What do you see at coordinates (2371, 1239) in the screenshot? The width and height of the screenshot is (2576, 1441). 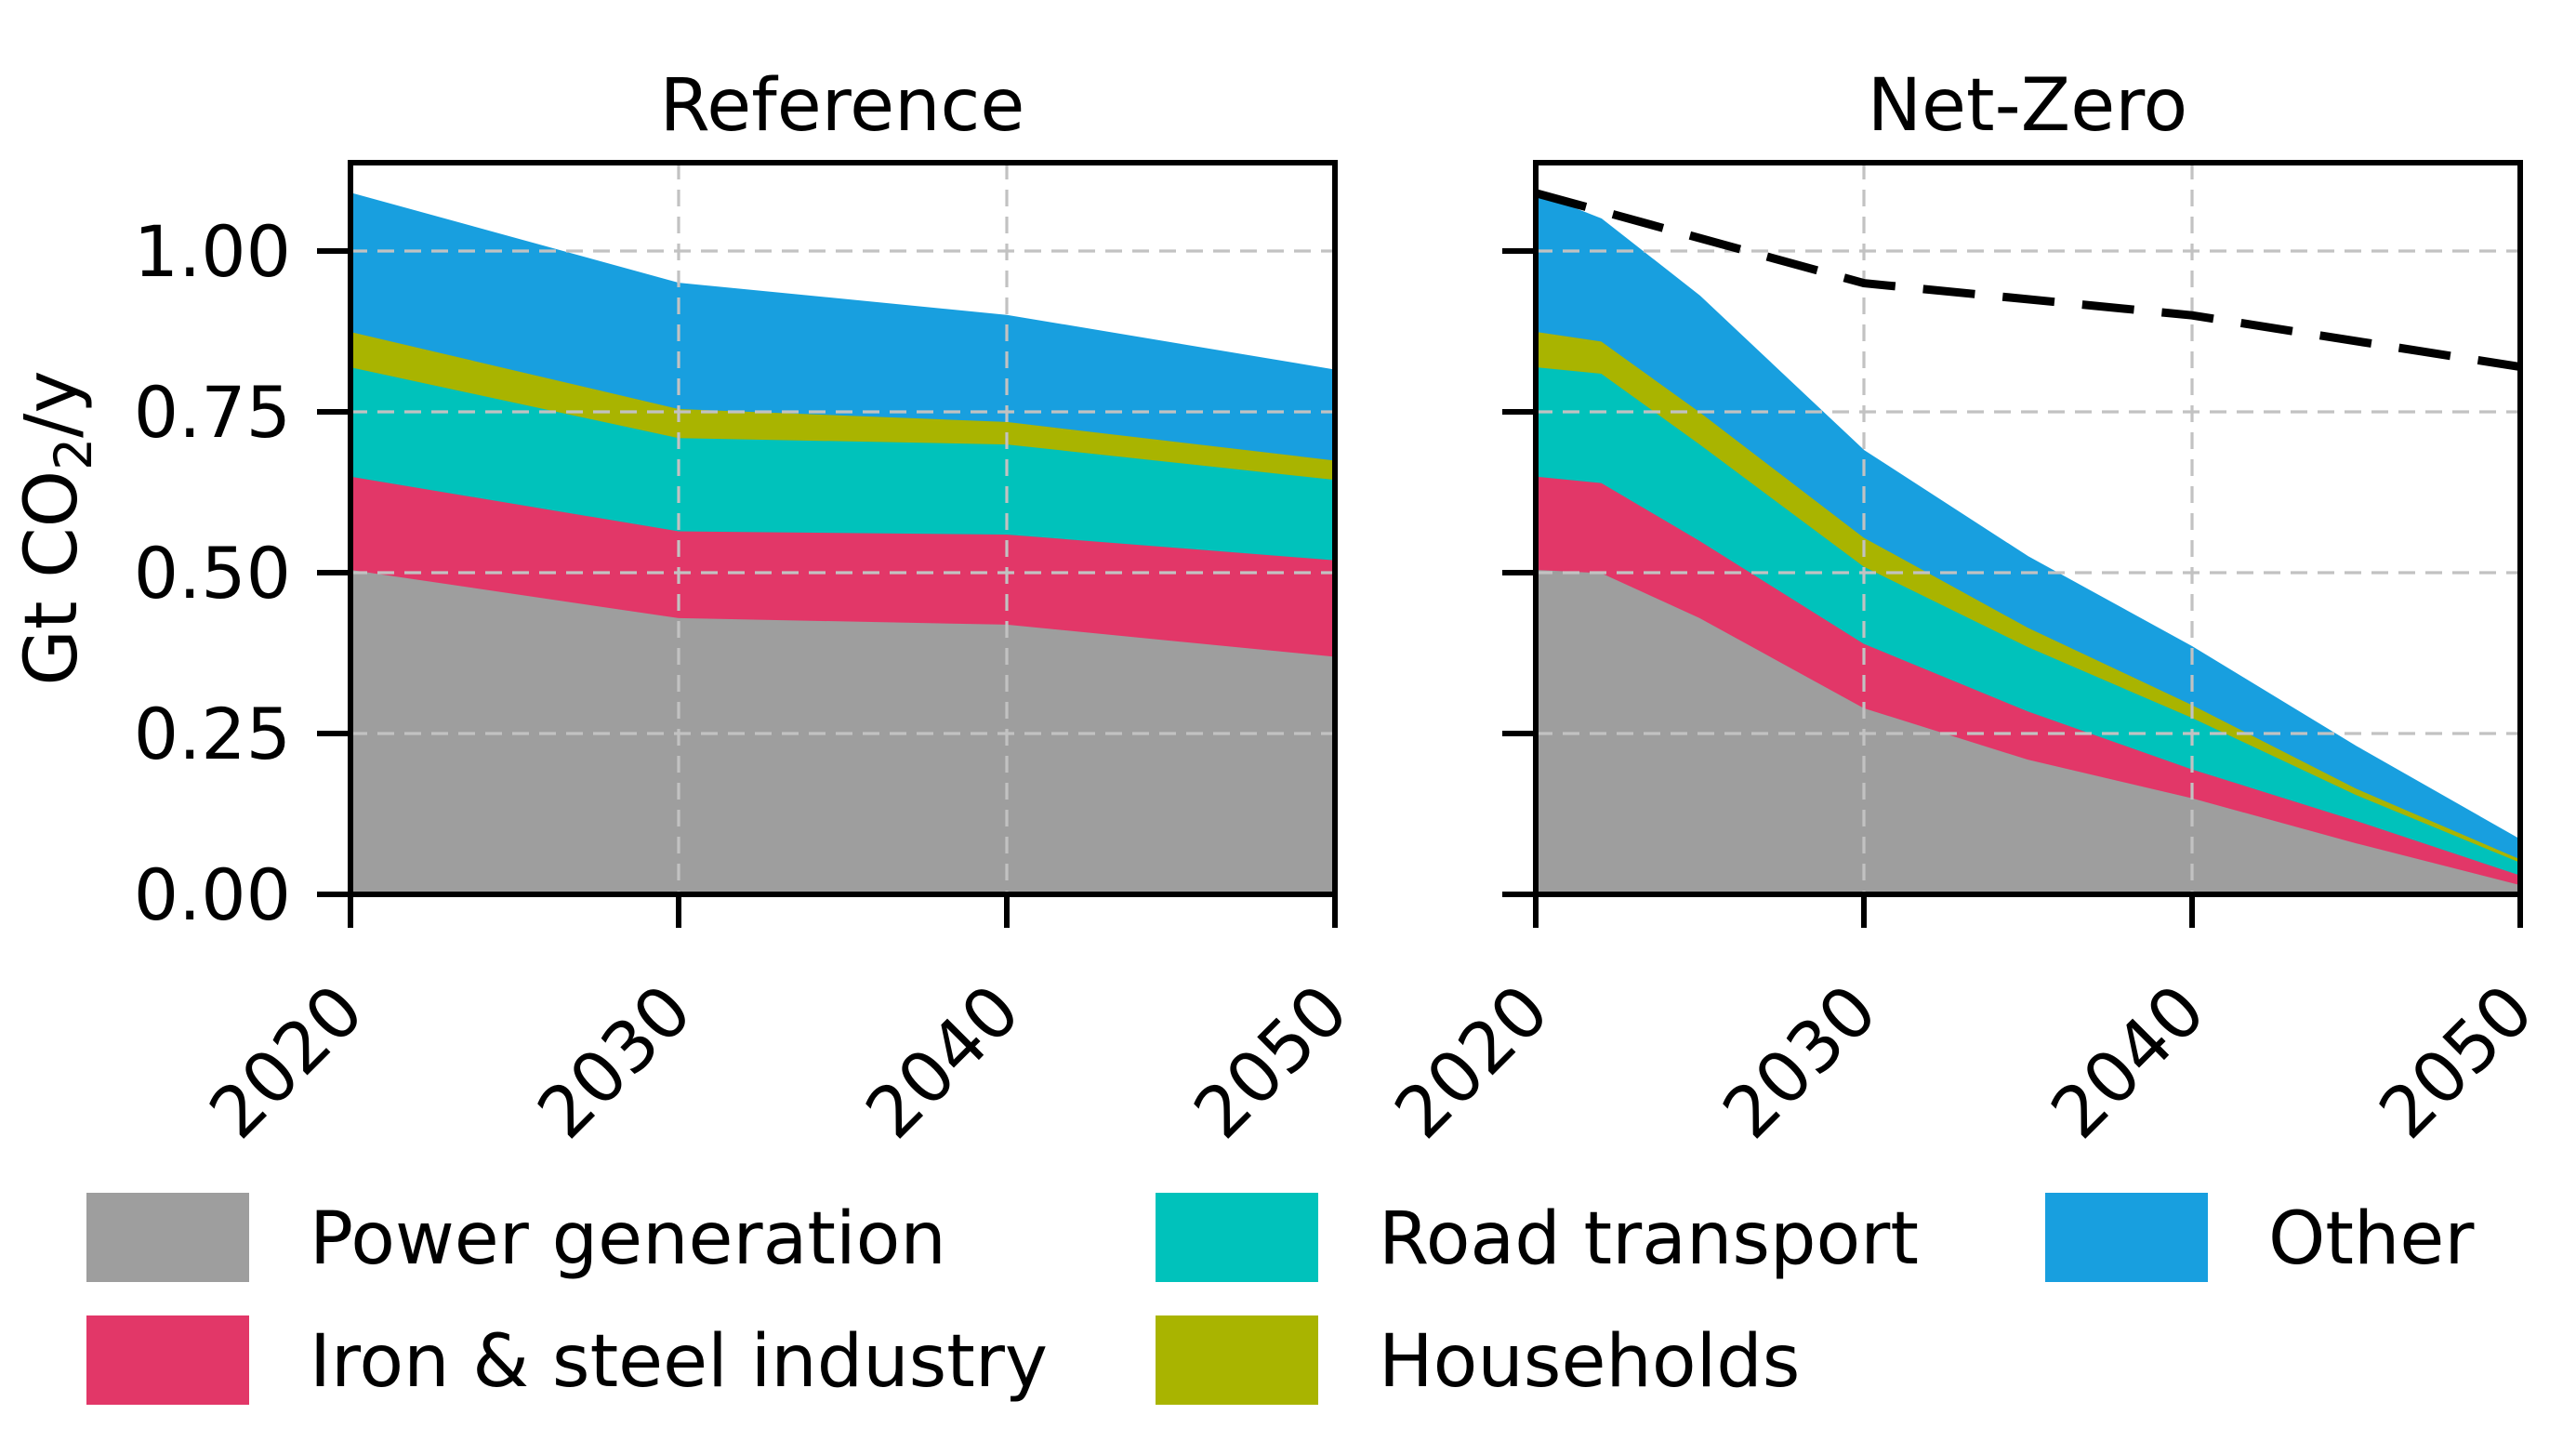 I see `legend-label-other: Other` at bounding box center [2371, 1239].